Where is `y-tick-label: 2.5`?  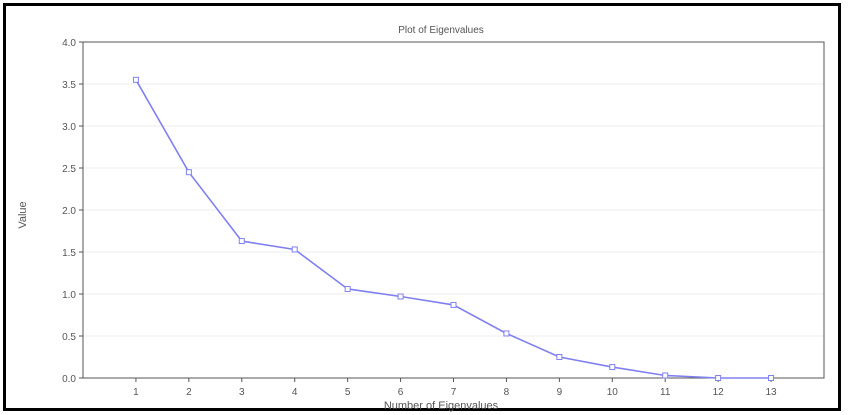 y-tick-label: 2.5 is located at coordinates (69, 169).